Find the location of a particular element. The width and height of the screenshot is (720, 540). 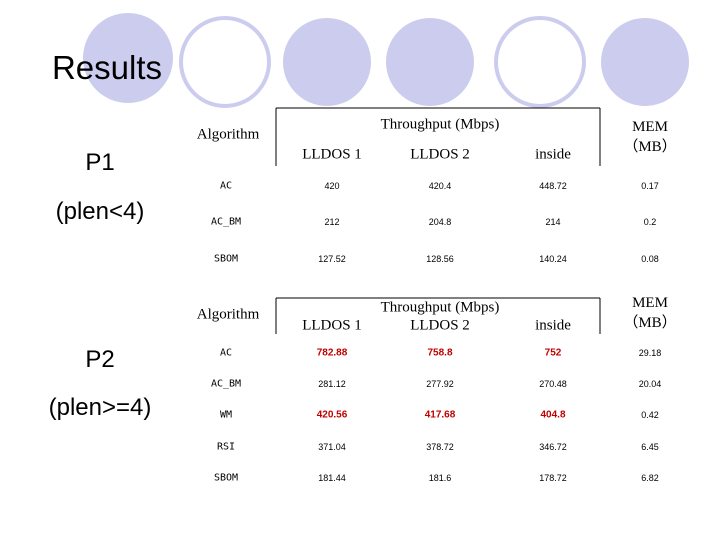

cell: 127.52 is located at coordinates (332, 259).